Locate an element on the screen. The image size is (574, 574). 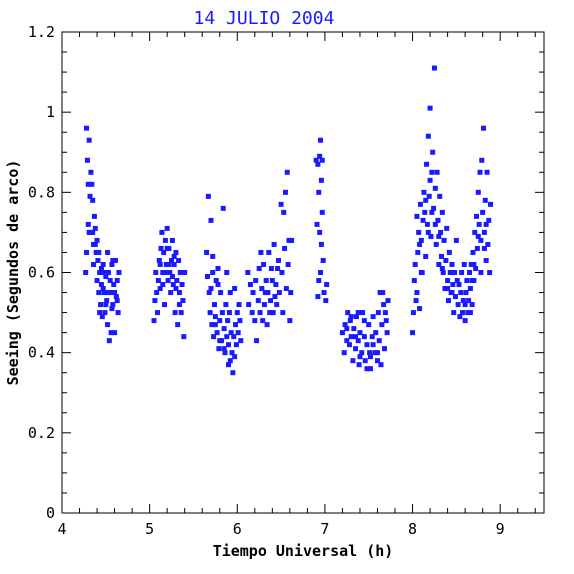
x-axis-label: Tiempo Universal (h) is located at coordinates (303, 551).